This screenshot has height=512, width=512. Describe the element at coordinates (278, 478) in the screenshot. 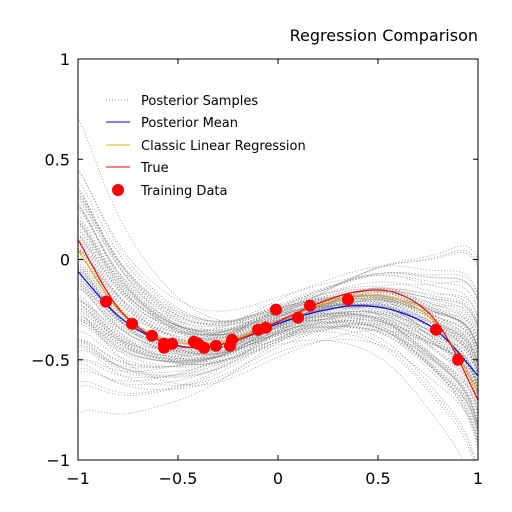

I see `x-tick-label: 0` at that location.